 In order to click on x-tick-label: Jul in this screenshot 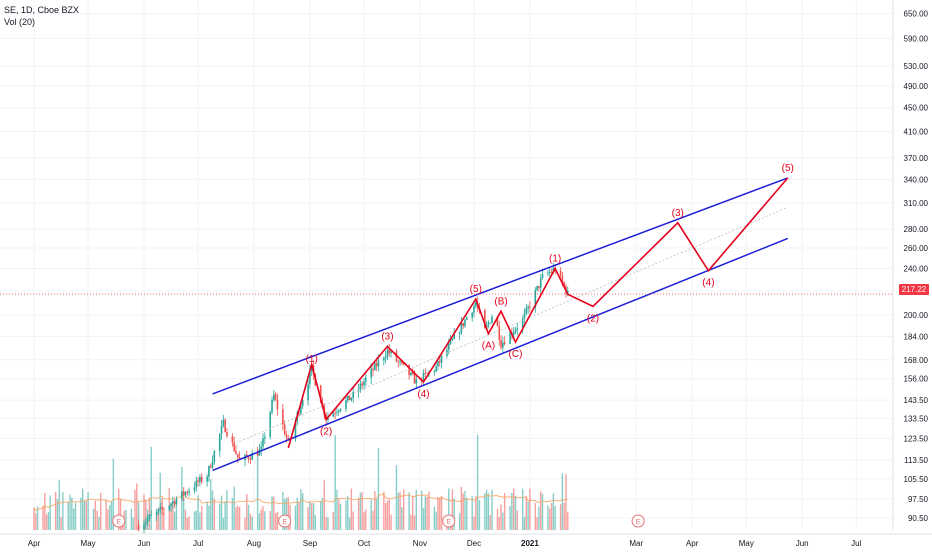, I will do `click(198, 543)`.